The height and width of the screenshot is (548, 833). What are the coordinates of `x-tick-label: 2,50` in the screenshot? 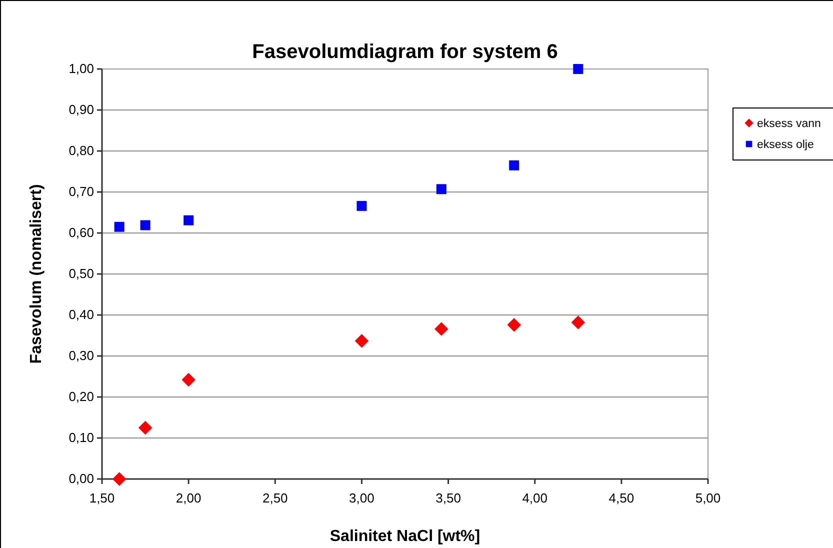 It's located at (275, 498).